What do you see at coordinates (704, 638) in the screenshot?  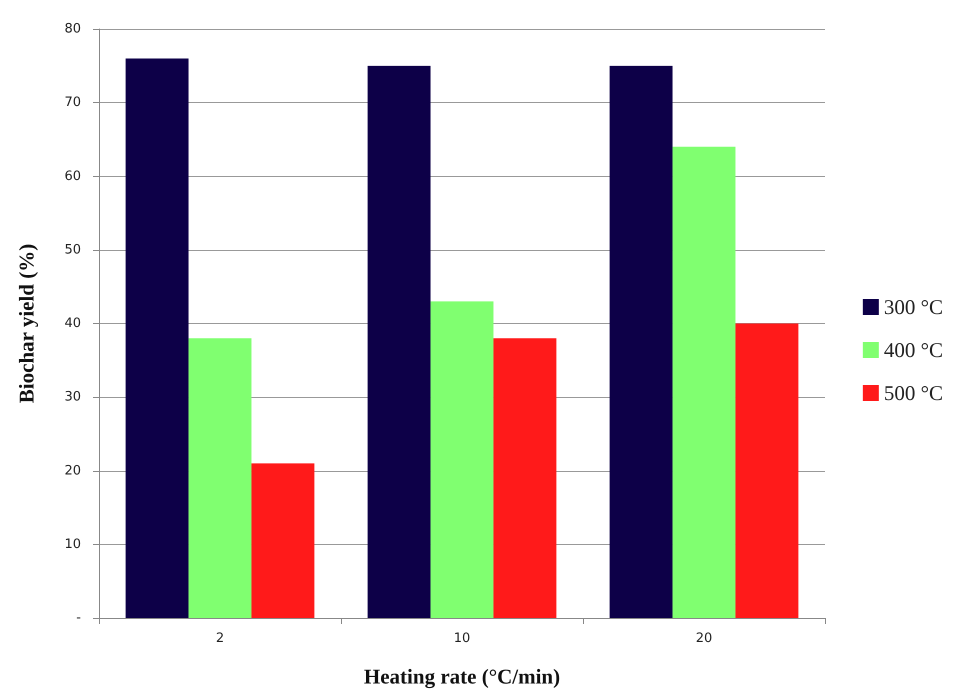 I see `x-tick-label: 20` at bounding box center [704, 638].